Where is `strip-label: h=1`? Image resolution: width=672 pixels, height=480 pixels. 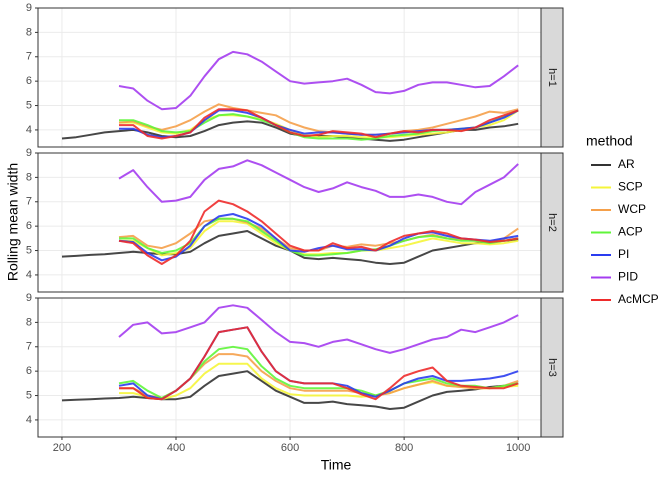
strip-label: h=1 is located at coordinates (552, 77).